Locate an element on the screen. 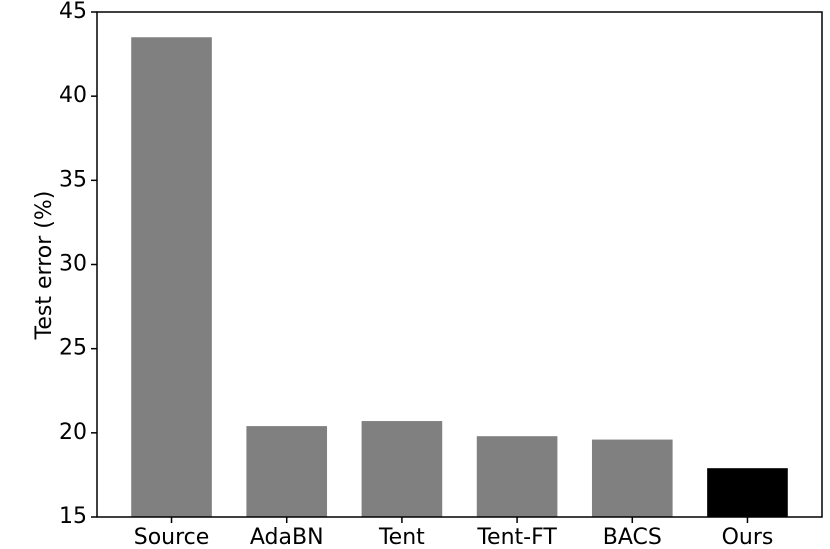 The width and height of the screenshot is (830, 549). x-tick-label: Source is located at coordinates (172, 537).